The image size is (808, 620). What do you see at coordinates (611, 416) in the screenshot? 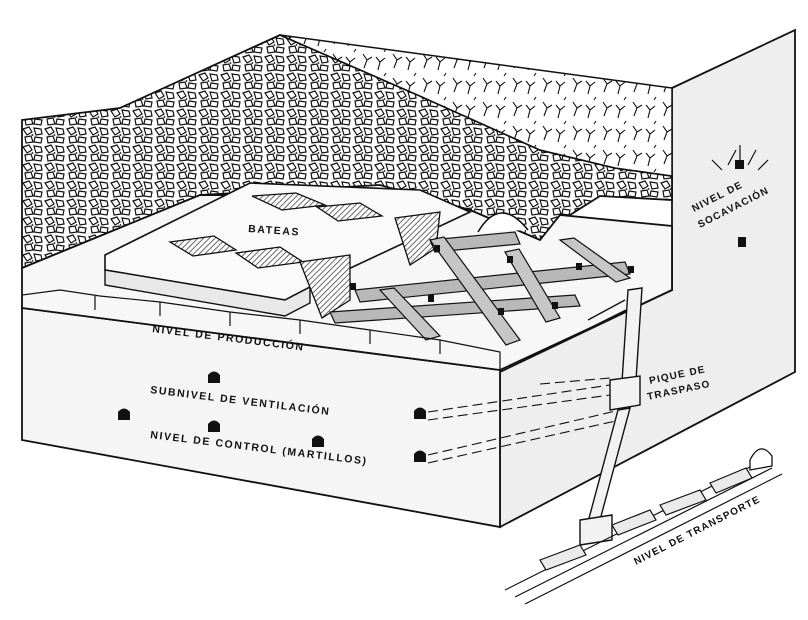
I see `ore-pass-shaft` at bounding box center [611, 416].